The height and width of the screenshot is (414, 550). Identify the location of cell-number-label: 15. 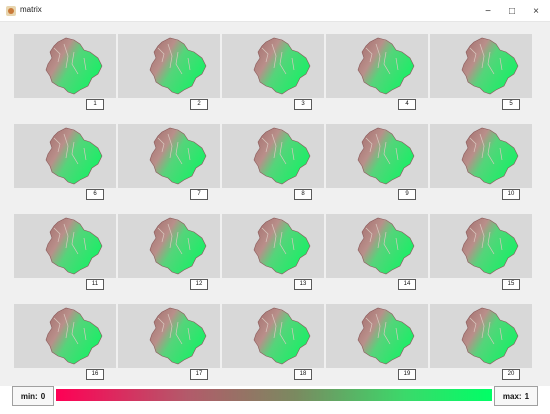
(511, 284).